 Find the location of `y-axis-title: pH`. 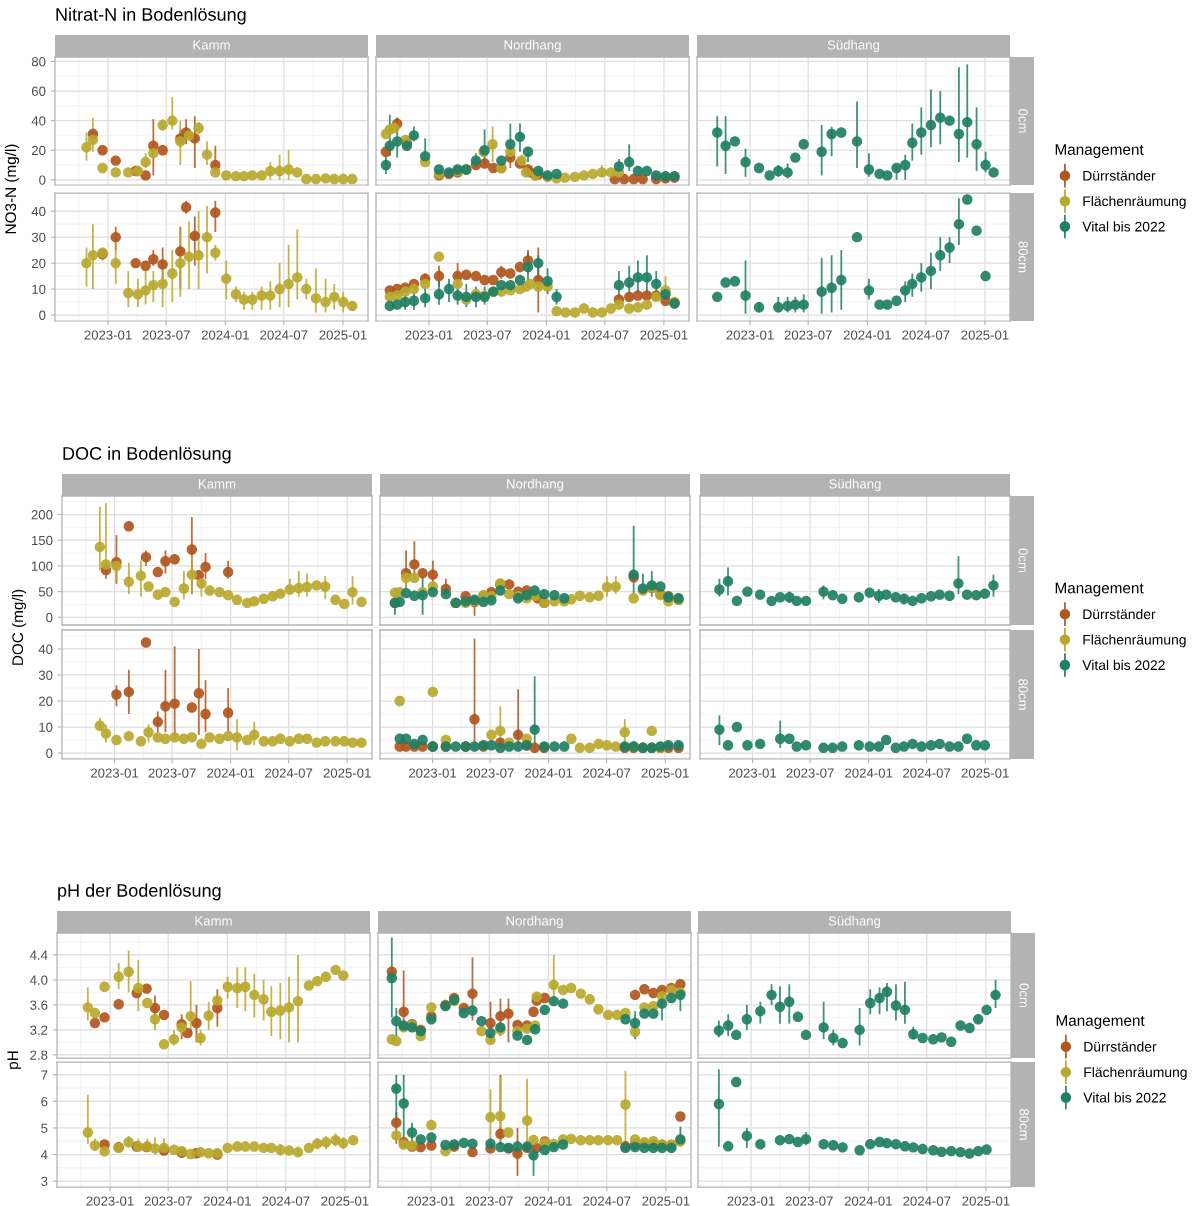

y-axis-title: pH is located at coordinates (14, 1060).